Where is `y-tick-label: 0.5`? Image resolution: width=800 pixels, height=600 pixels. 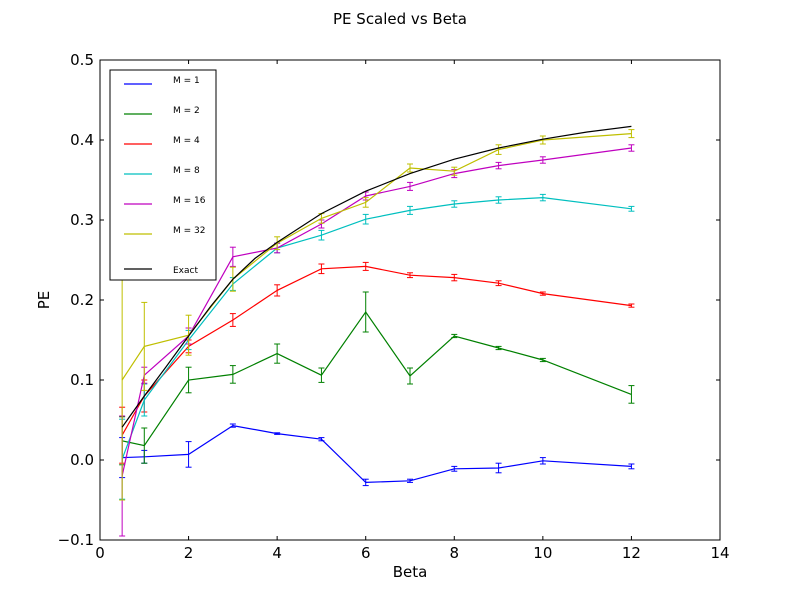
y-tick-label: 0.5 is located at coordinates (82, 60).